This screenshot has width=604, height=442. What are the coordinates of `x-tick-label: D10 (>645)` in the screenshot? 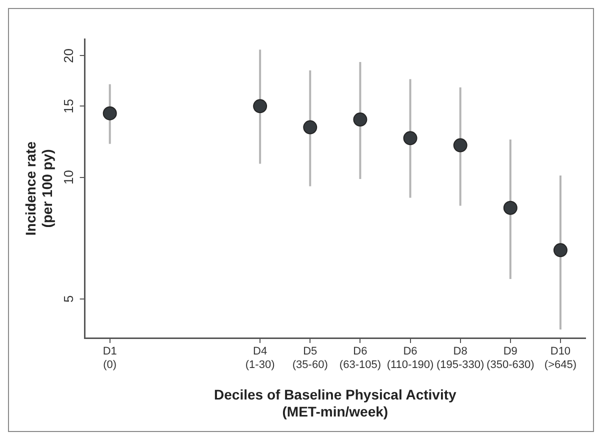 It's located at (560, 358).